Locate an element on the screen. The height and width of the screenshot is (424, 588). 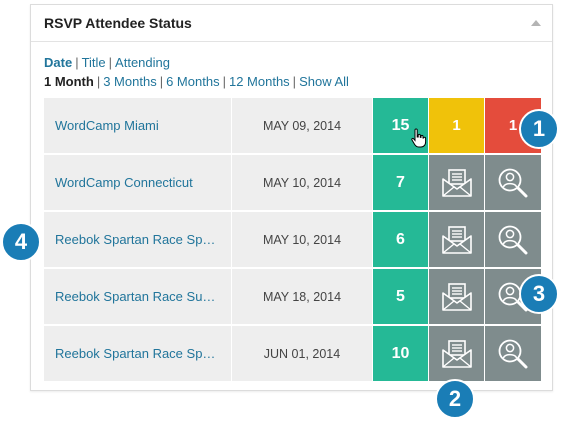
range-show-all: Show All is located at coordinates (324, 81).